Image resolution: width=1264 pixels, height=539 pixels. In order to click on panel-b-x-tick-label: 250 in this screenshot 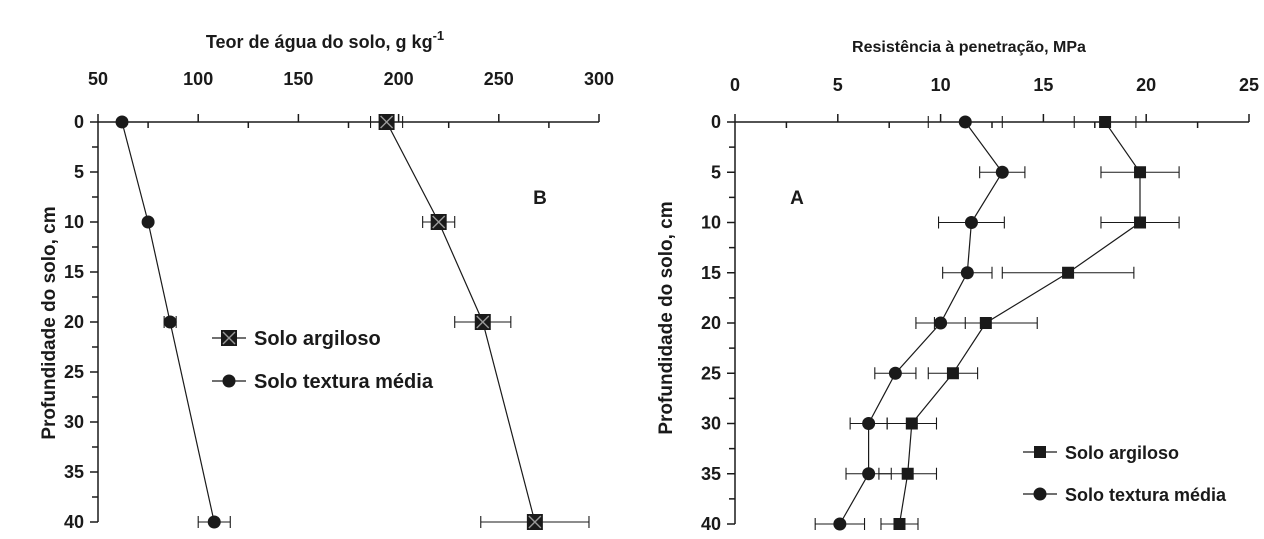, I will do `click(499, 79)`.